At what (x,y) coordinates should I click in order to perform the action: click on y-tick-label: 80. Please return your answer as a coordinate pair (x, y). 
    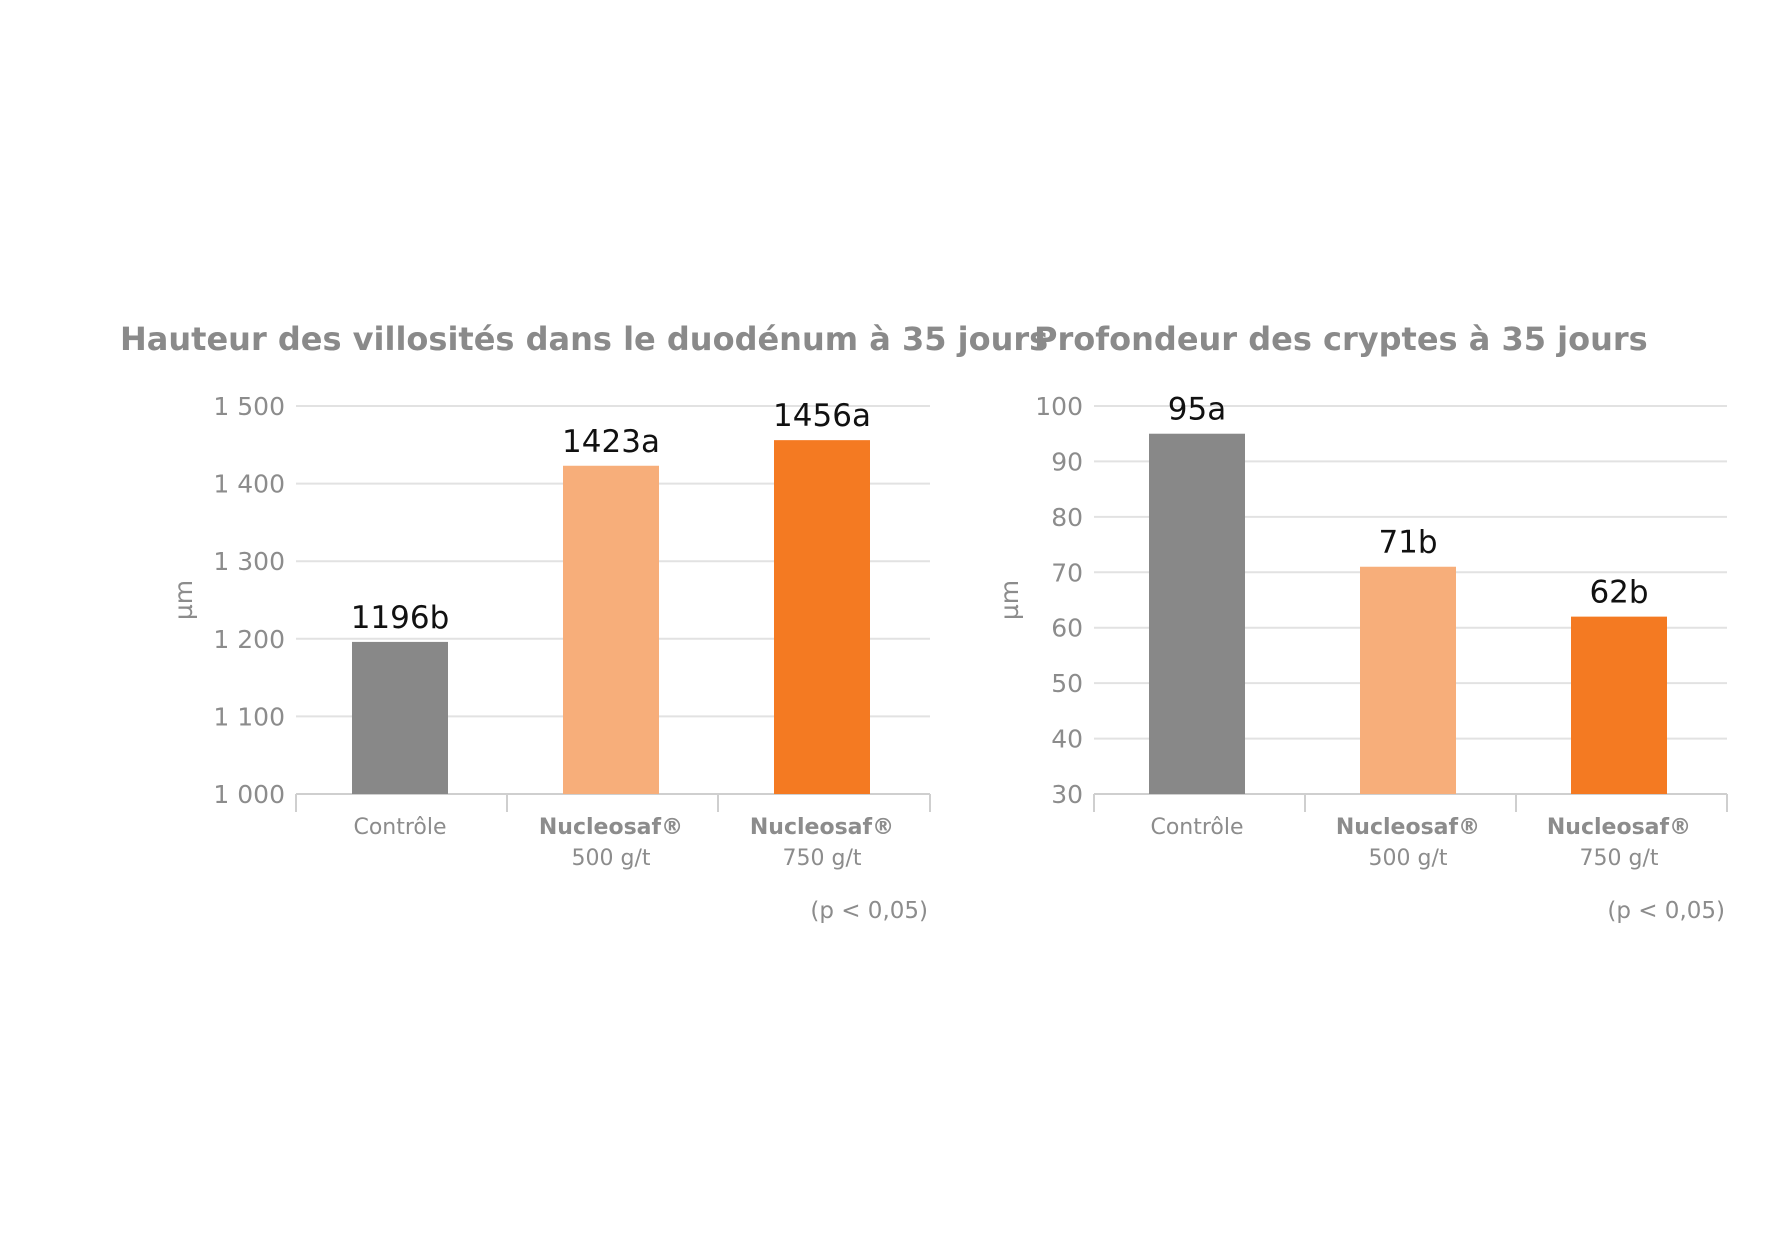
    Looking at the image, I should click on (1067, 517).